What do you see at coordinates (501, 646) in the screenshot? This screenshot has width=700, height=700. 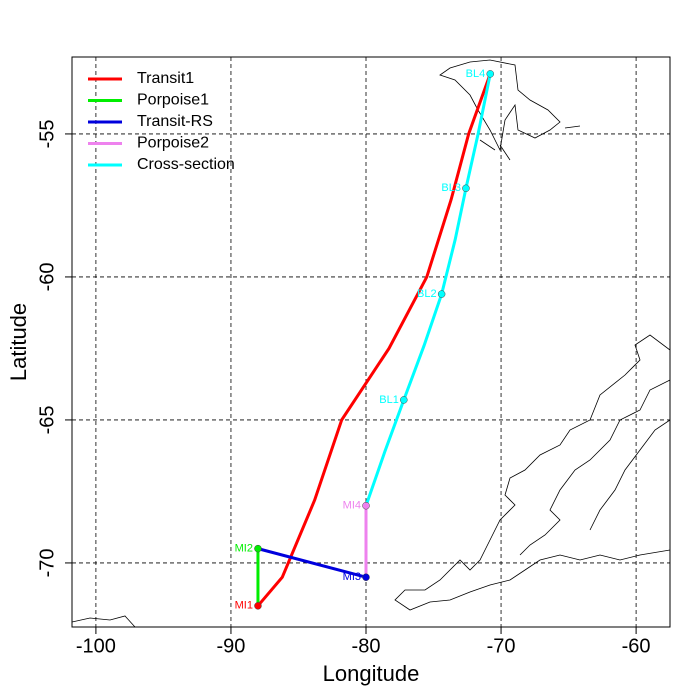 I see `x-tick-label: -70` at bounding box center [501, 646].